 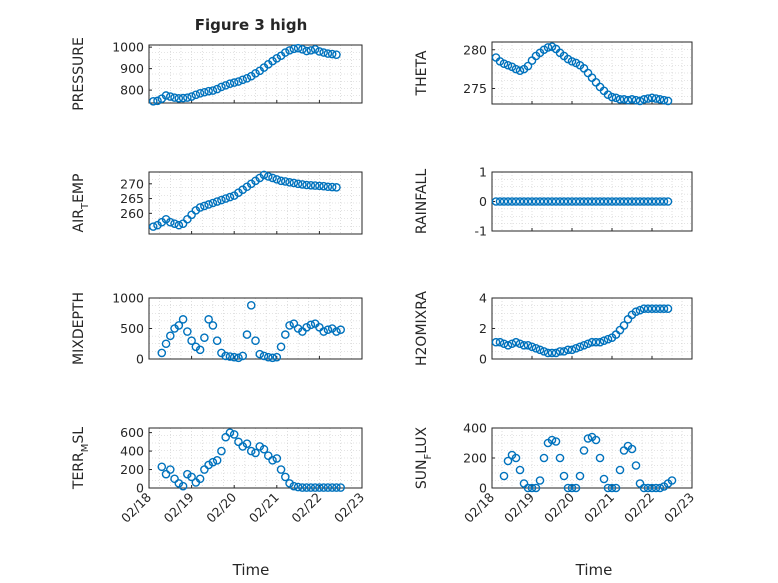 What do you see at coordinates (132, 90) in the screenshot?
I see `y-tick-label: 800` at bounding box center [132, 90].